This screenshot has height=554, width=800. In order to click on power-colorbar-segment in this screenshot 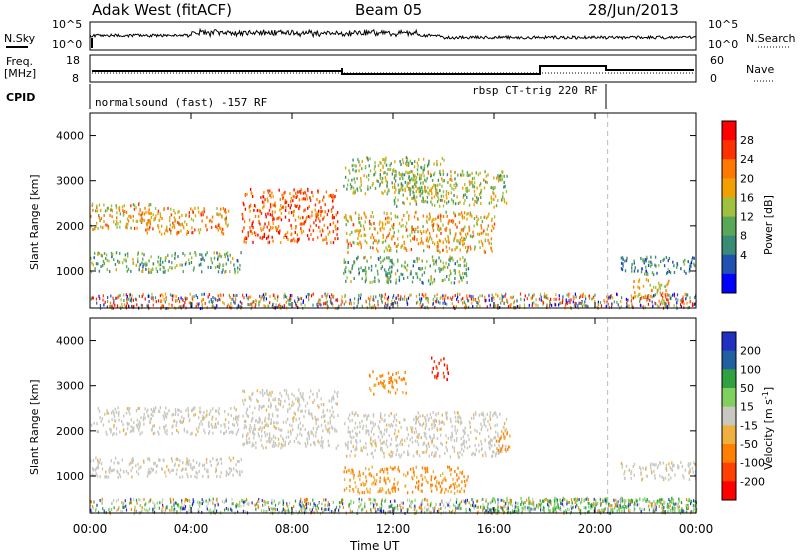, I will do `click(729, 131)`.